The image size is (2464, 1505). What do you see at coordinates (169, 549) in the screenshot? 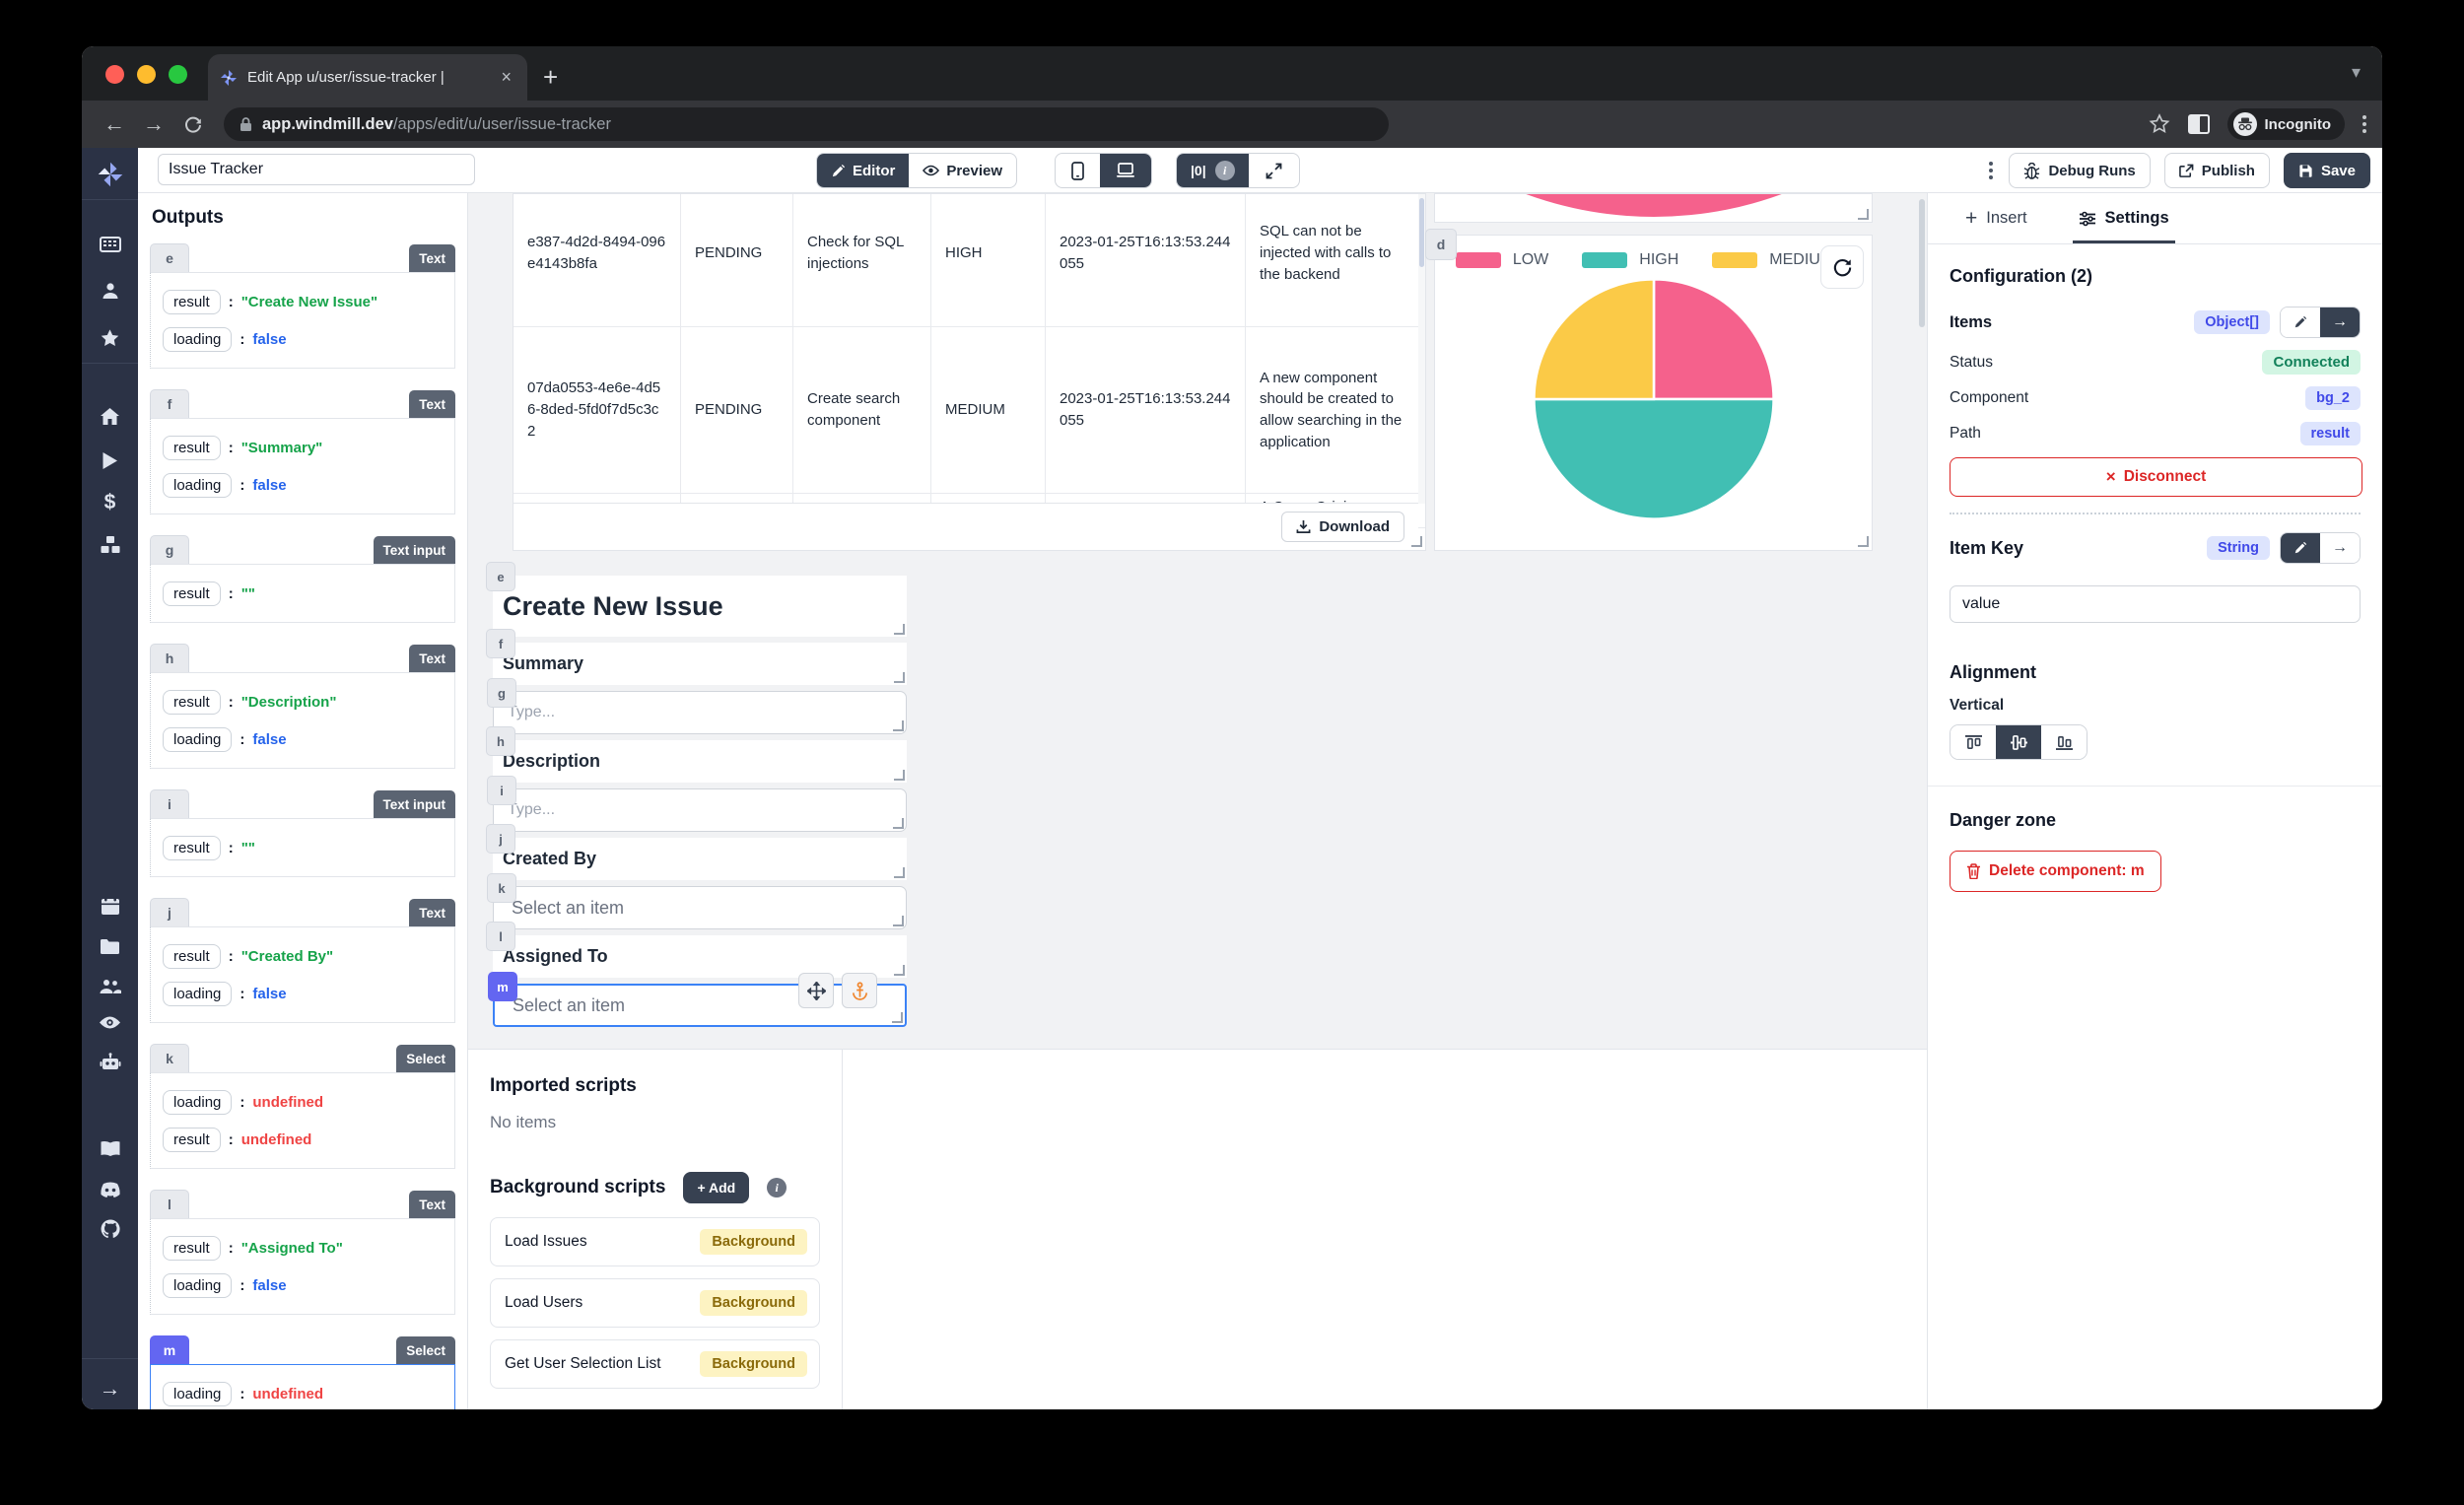
I see `component-id-tag: g` at bounding box center [169, 549].